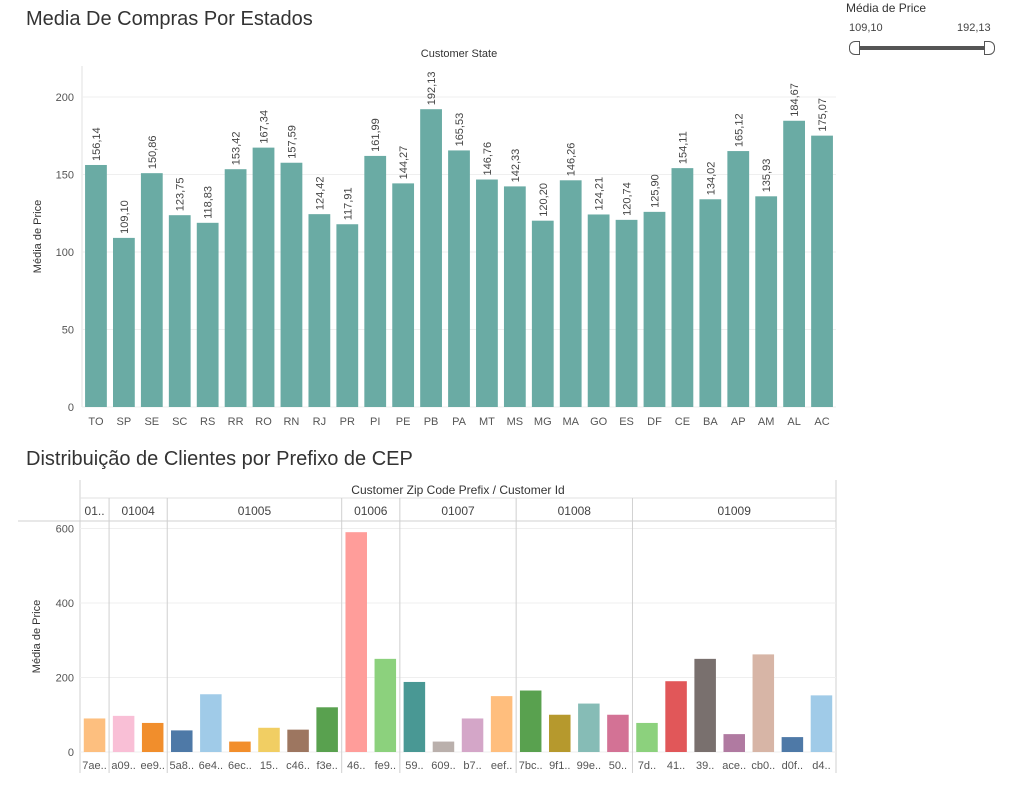 This screenshot has height=786, width=1018. I want to click on chart1-x-tick: BA, so click(710, 422).